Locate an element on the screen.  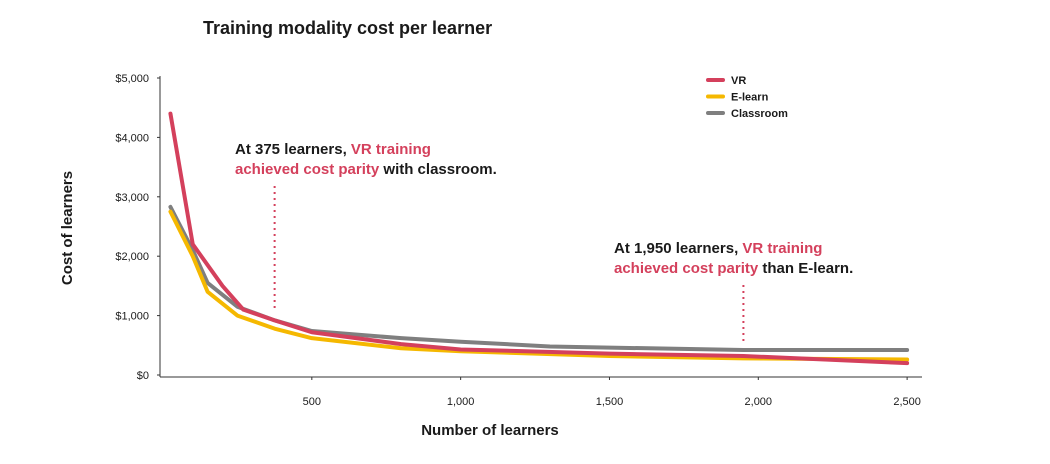
y-tick-label: $5,000 is located at coordinates (132, 79).